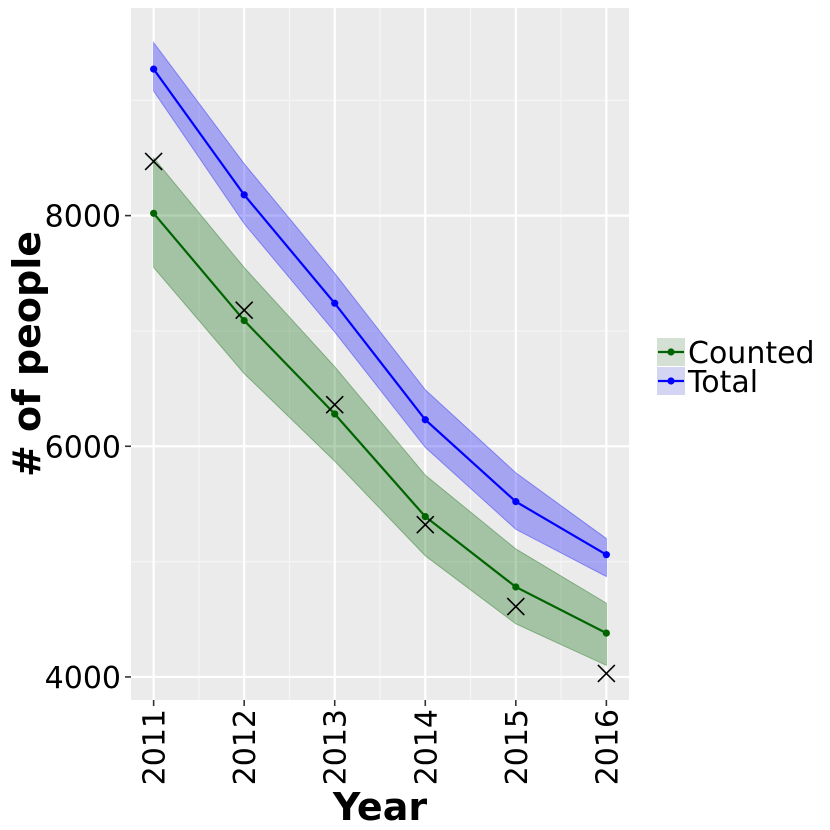 Image resolution: width=830 pixels, height=830 pixels. What do you see at coordinates (722, 382) in the screenshot?
I see `legend-label-total: Total` at bounding box center [722, 382].